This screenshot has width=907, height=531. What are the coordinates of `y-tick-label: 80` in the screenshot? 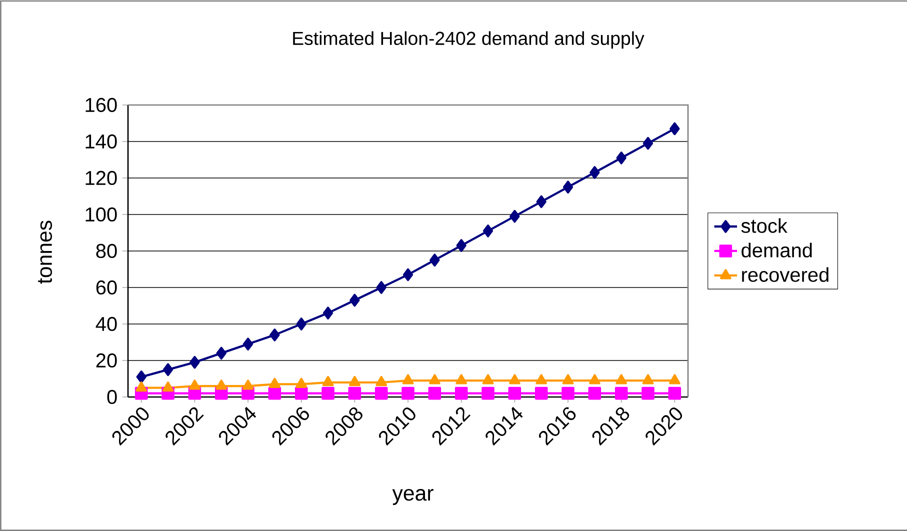 It's located at (106, 251).